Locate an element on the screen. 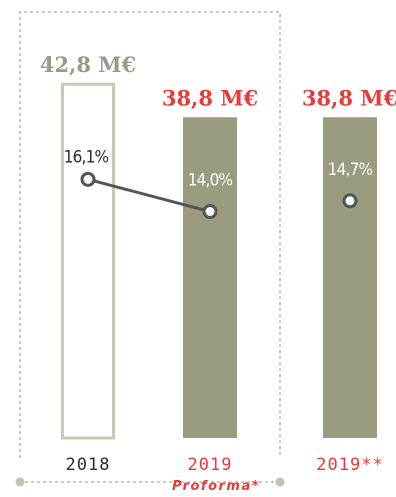 The width and height of the screenshot is (396, 497). category-label-1: 2019 is located at coordinates (210, 465).